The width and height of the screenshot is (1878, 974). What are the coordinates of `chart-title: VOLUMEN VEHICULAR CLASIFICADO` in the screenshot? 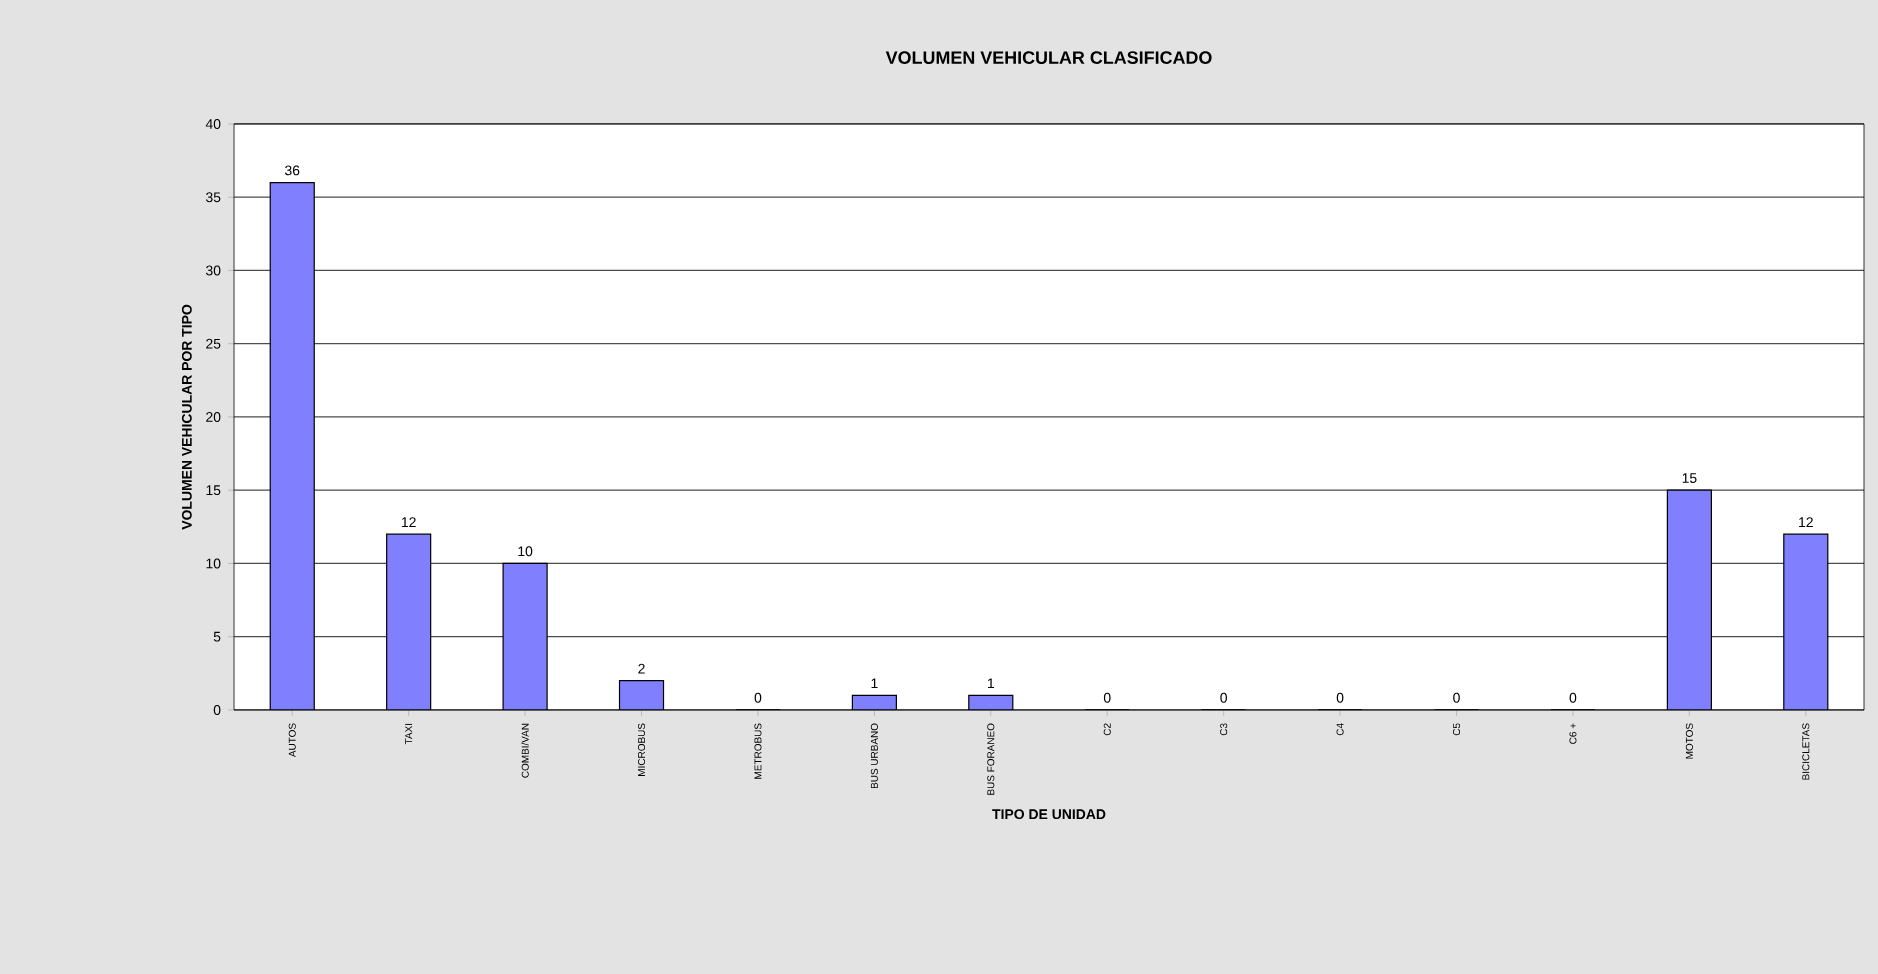 It's located at (1048, 57).